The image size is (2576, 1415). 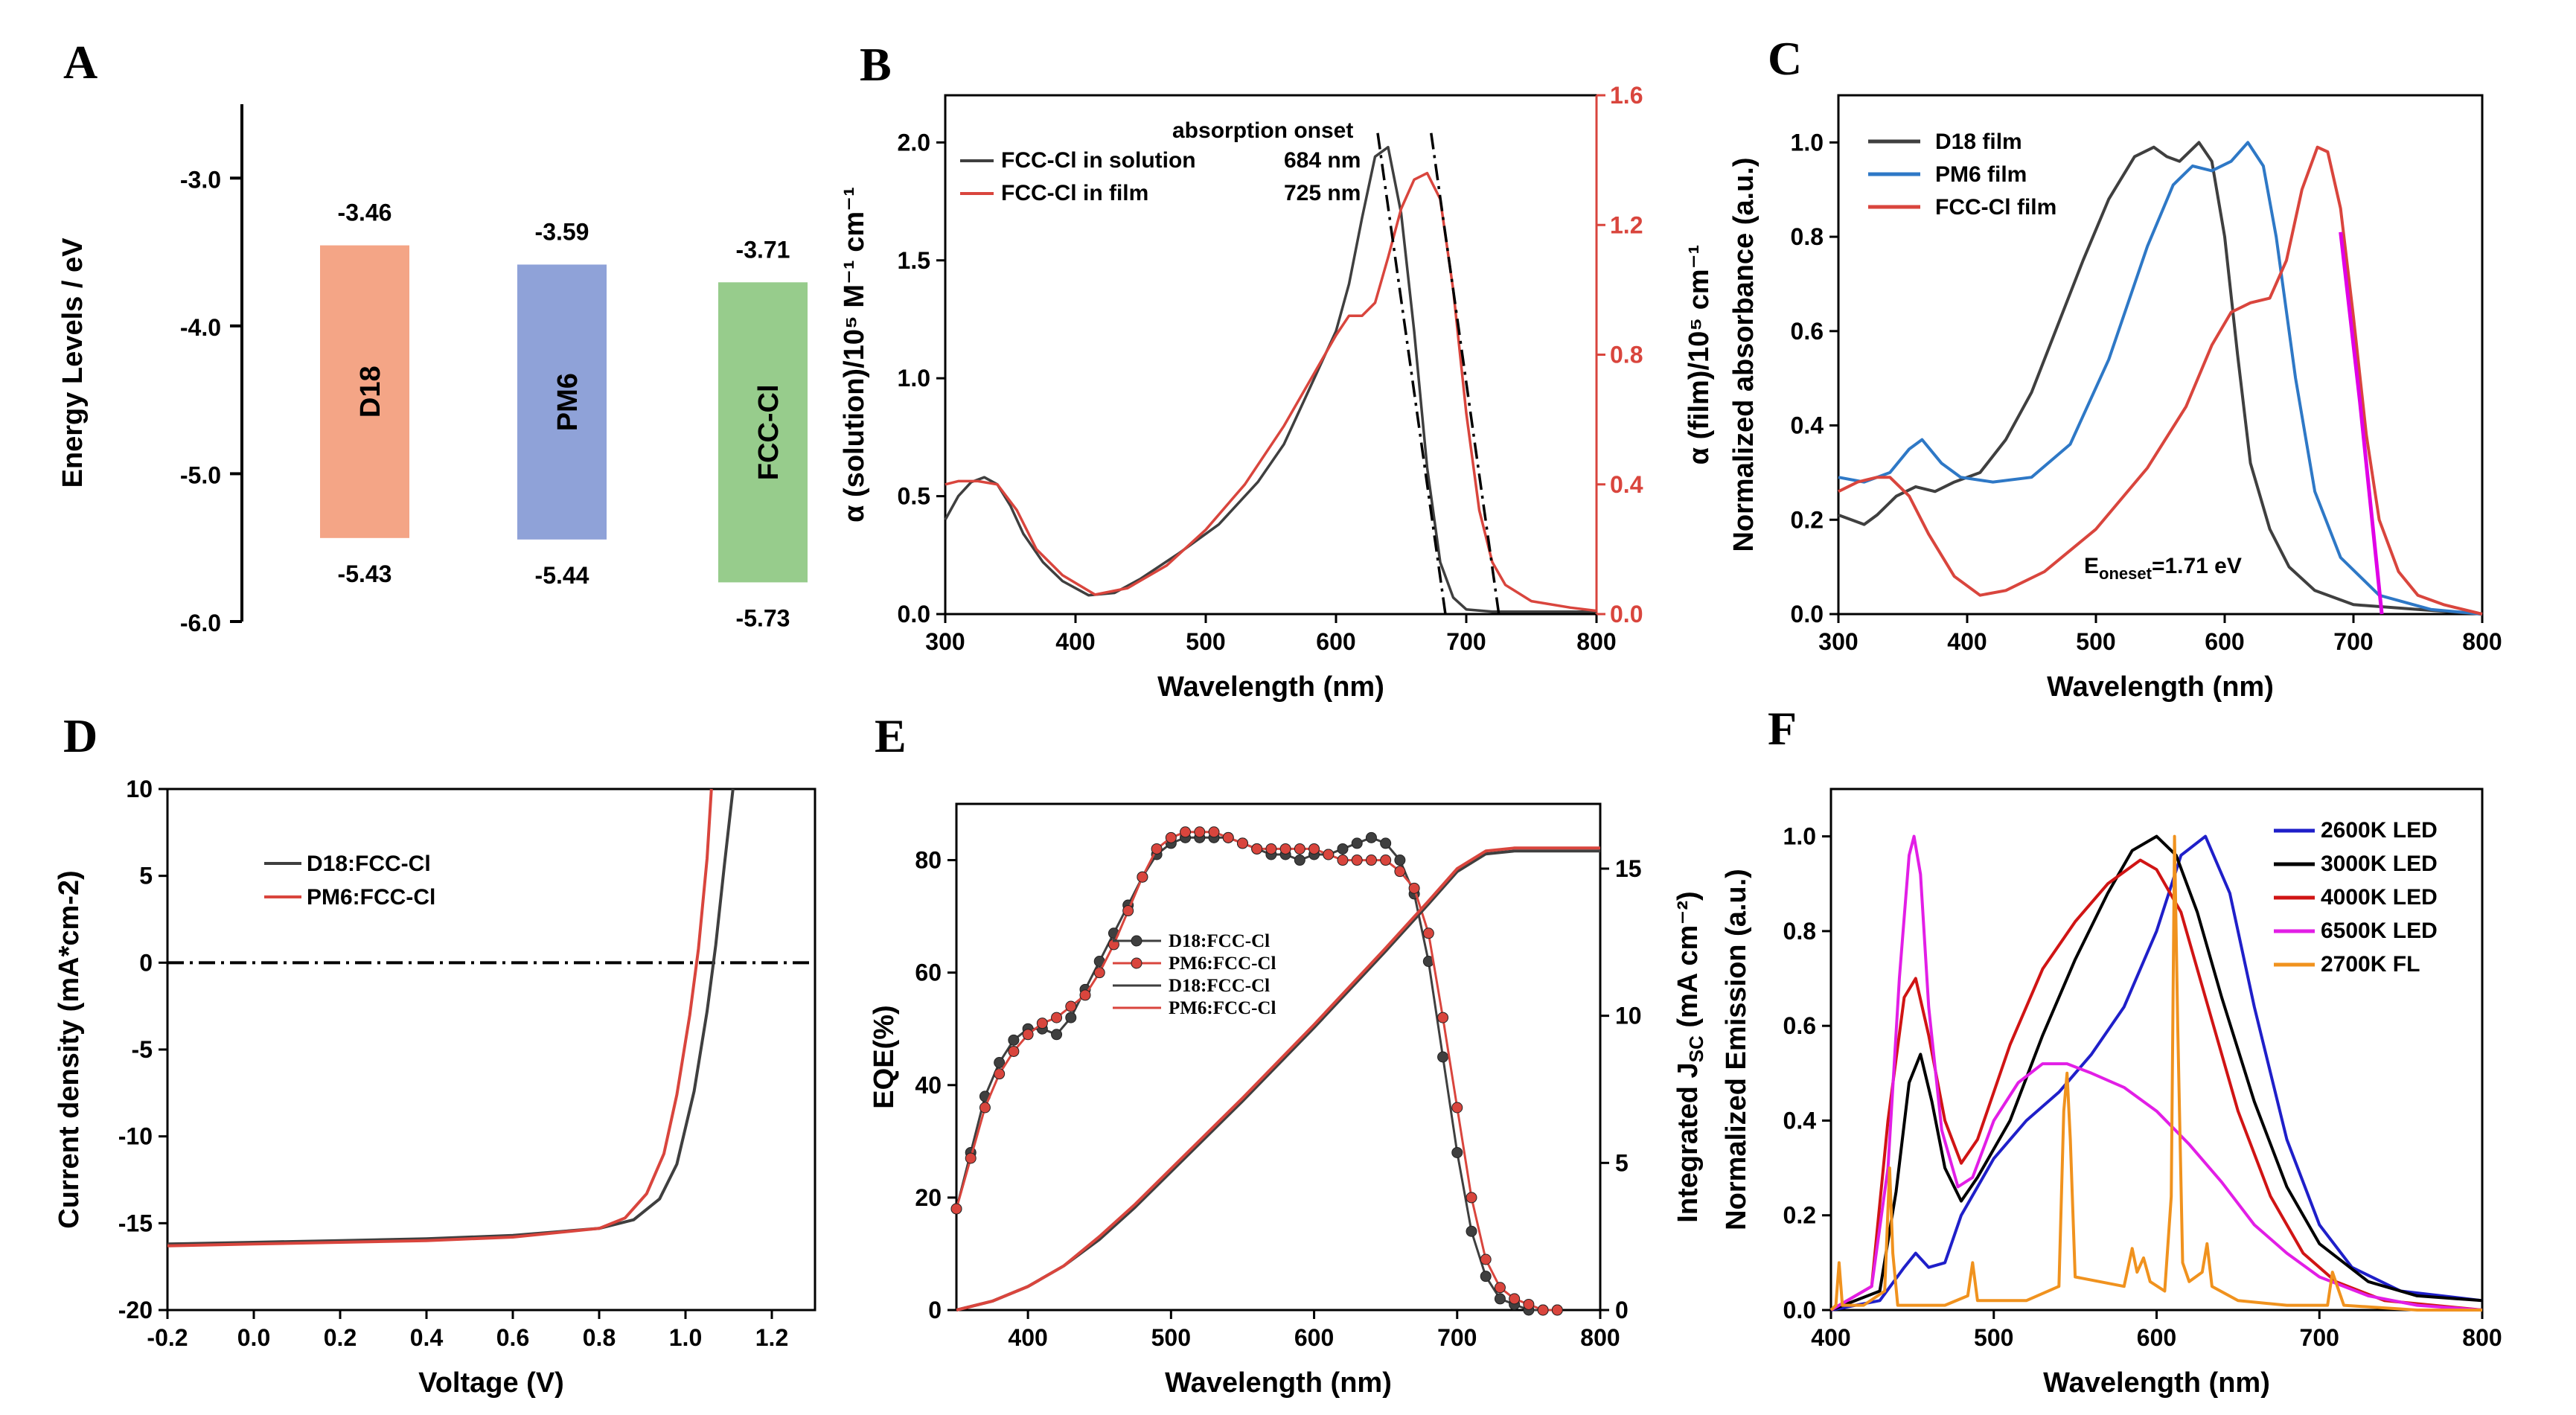 What do you see at coordinates (929, 1085) in the screenshot?
I see `y-tick-label: 40` at bounding box center [929, 1085].